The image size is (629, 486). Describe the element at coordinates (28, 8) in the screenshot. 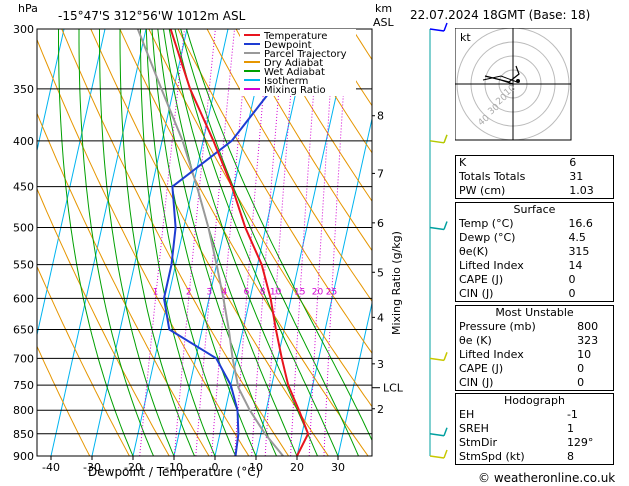

I see `hpa-label: hPa` at that location.